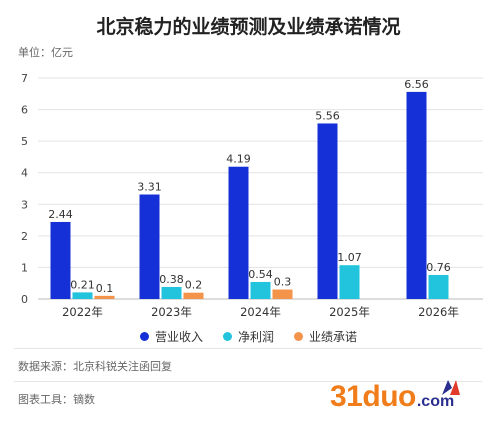 The image size is (497, 422). What do you see at coordinates (24, 141) in the screenshot?
I see `y-tick-label: 5` at bounding box center [24, 141].